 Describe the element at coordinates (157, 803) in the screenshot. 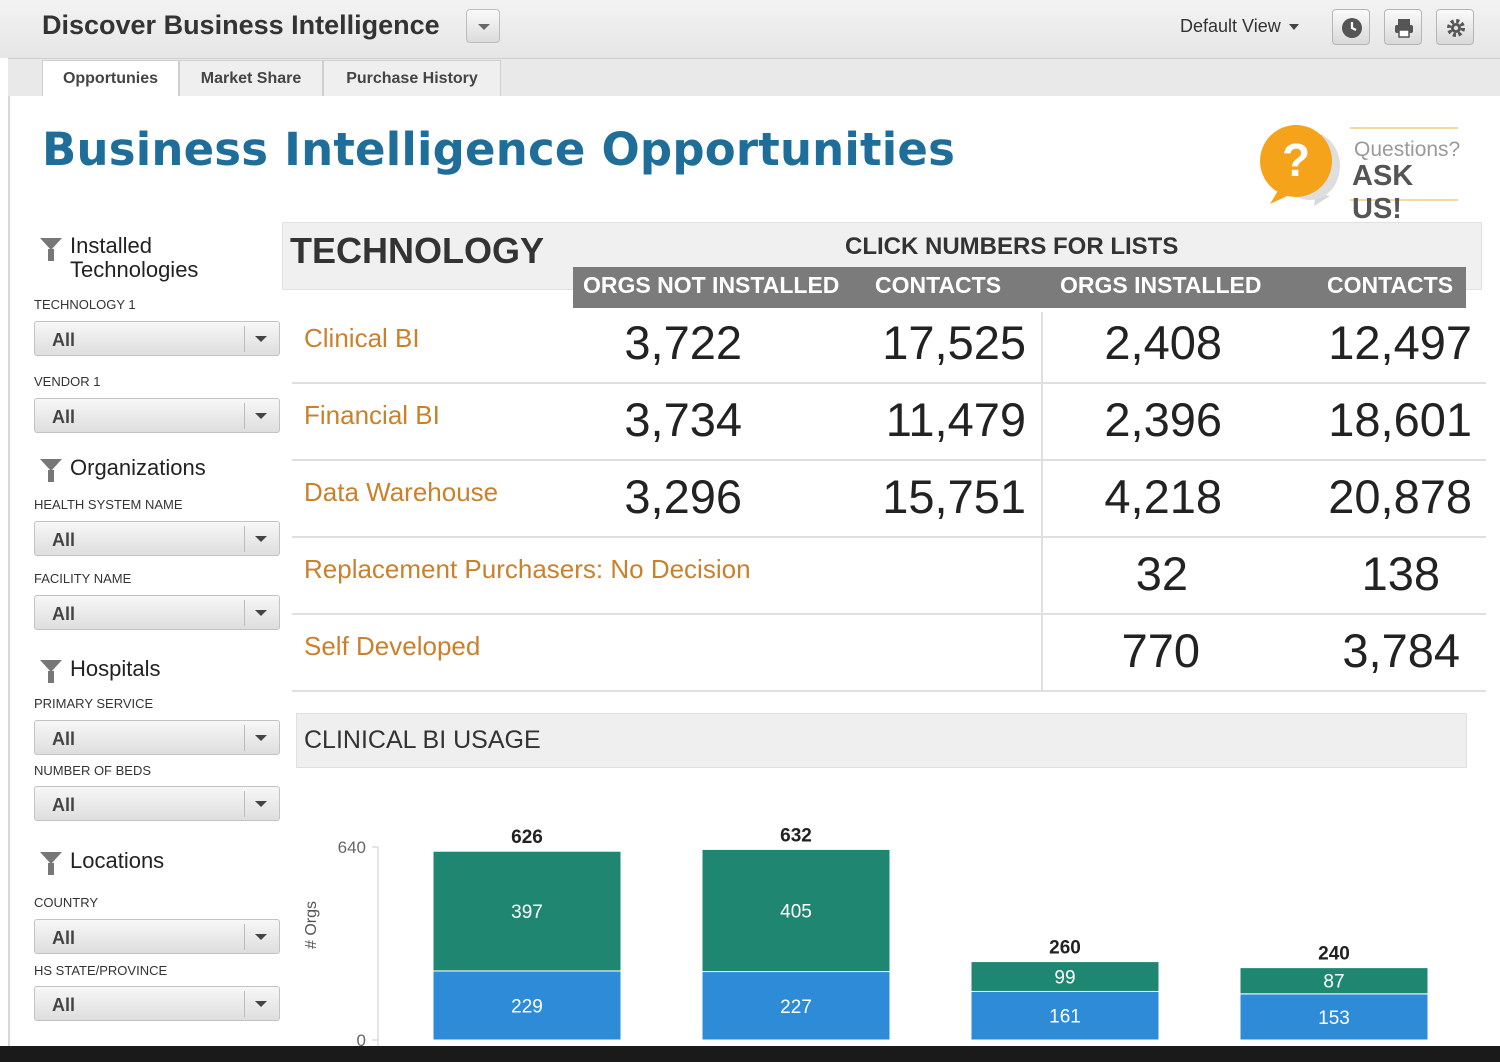

I see `beds-select: All` at that location.